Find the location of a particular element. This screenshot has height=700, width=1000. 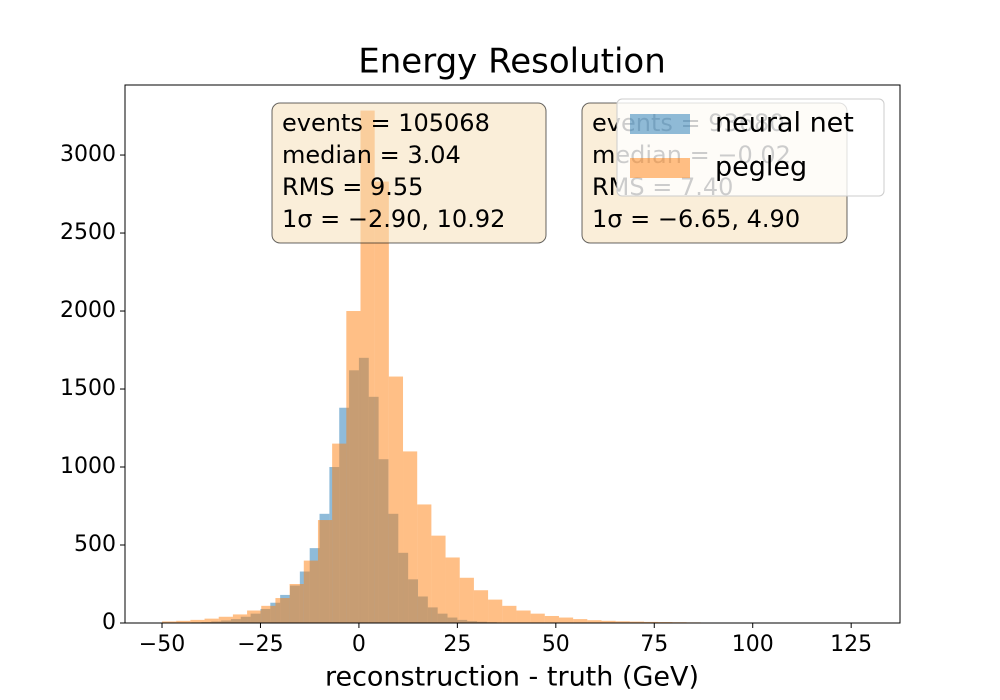

x-tick-label: 50 is located at coordinates (556, 644).